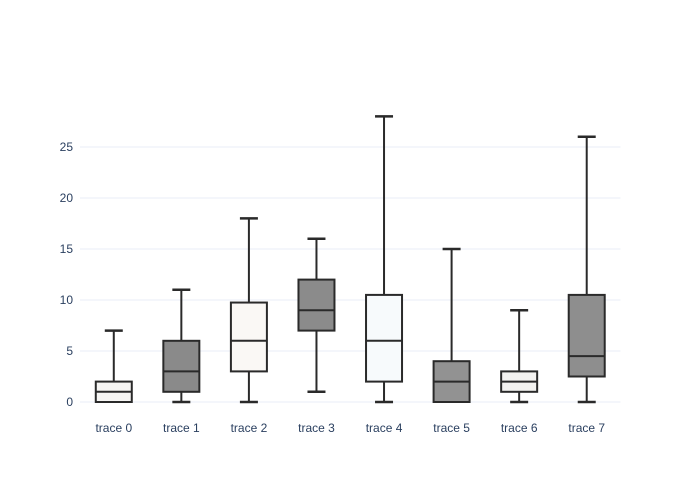  I want to click on y-tick-label-0: 0, so click(69, 402).